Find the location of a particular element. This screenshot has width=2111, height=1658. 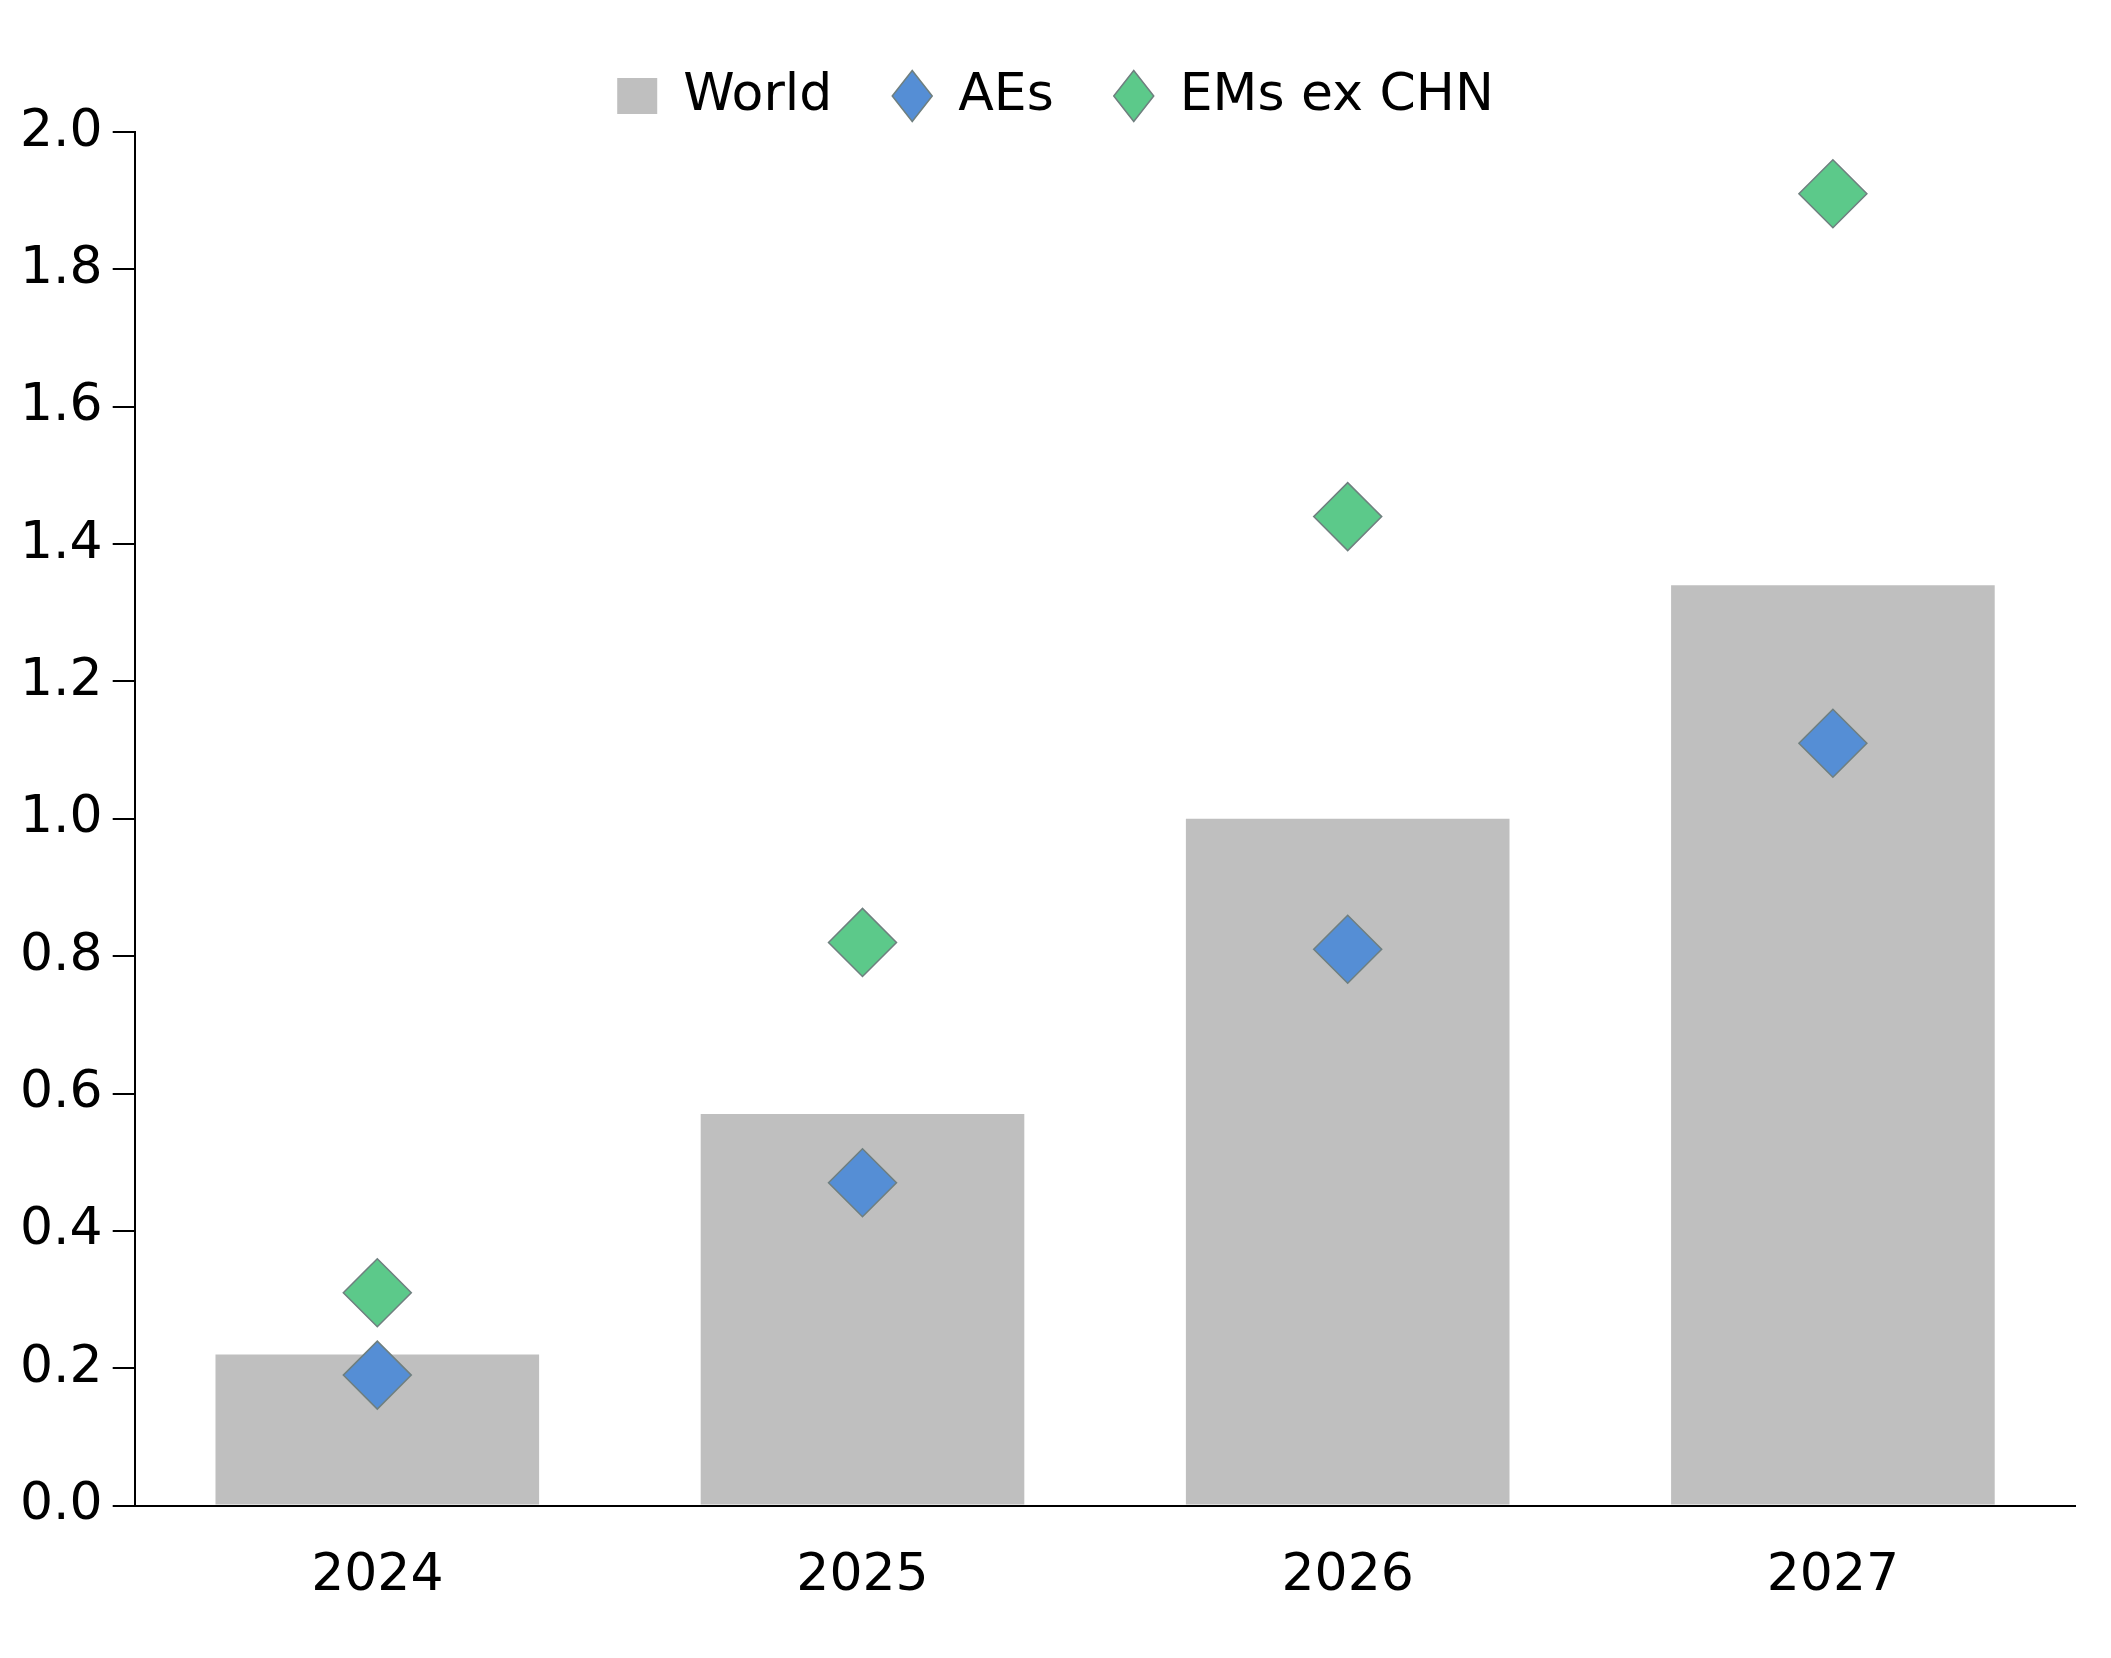

y-tick-label: 0.2 is located at coordinates (61, 1363).